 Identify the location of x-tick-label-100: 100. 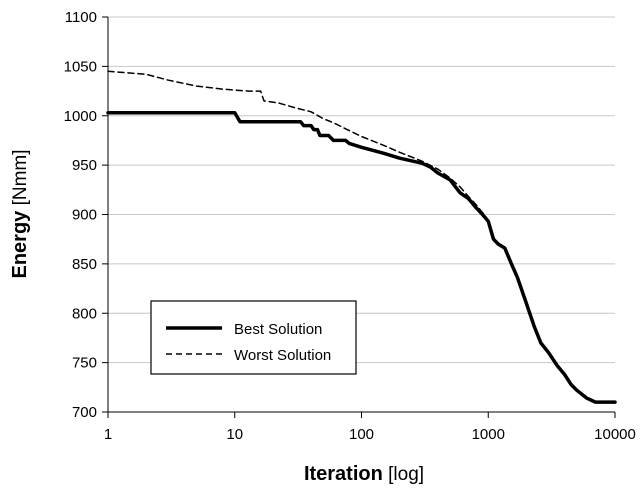
(361, 434).